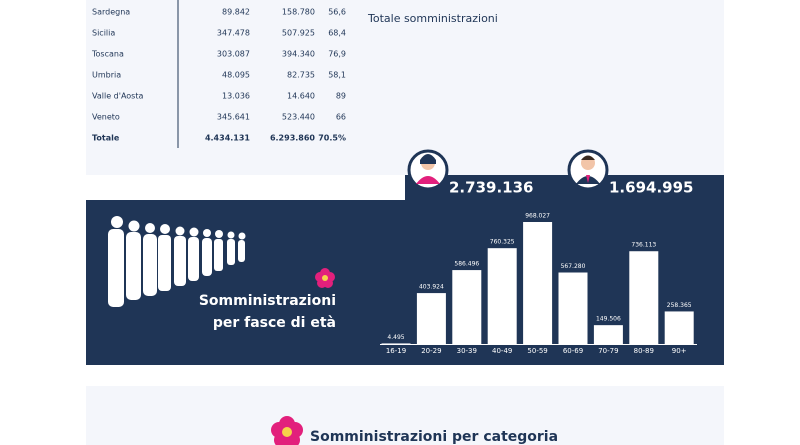  I want to click on x-tick-label: 20-29, so click(431, 351).